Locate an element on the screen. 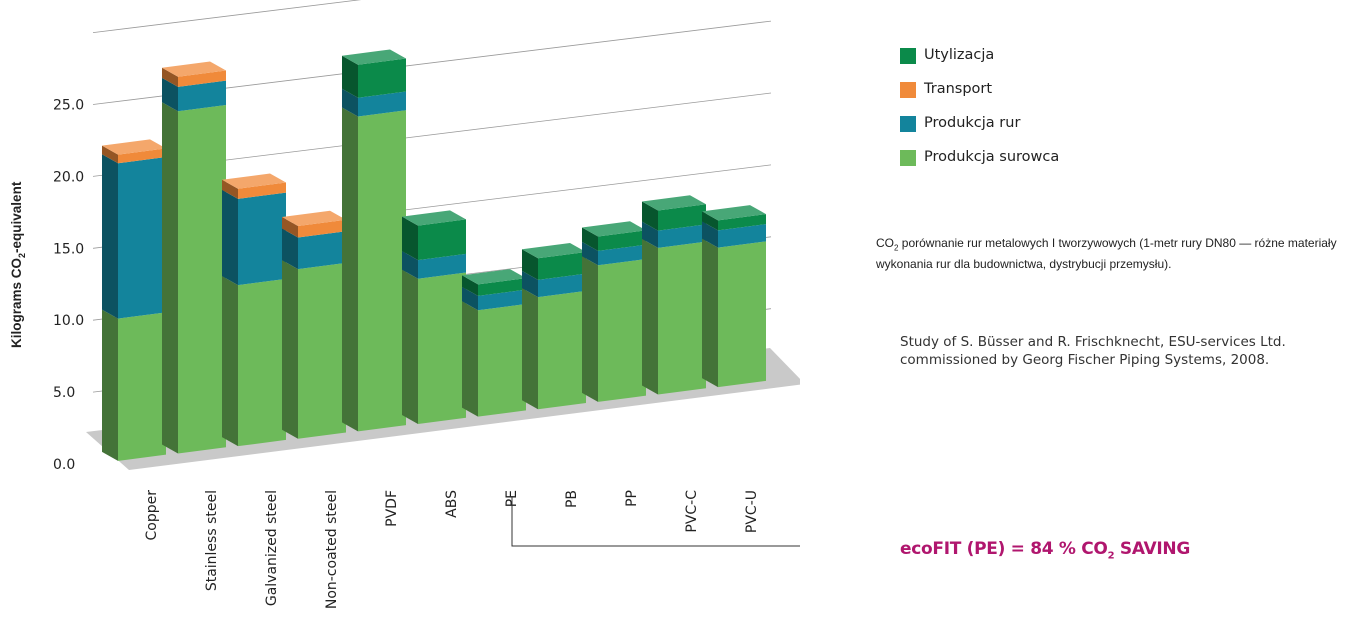  x-tick-label: PVC-C is located at coordinates (692, 511).